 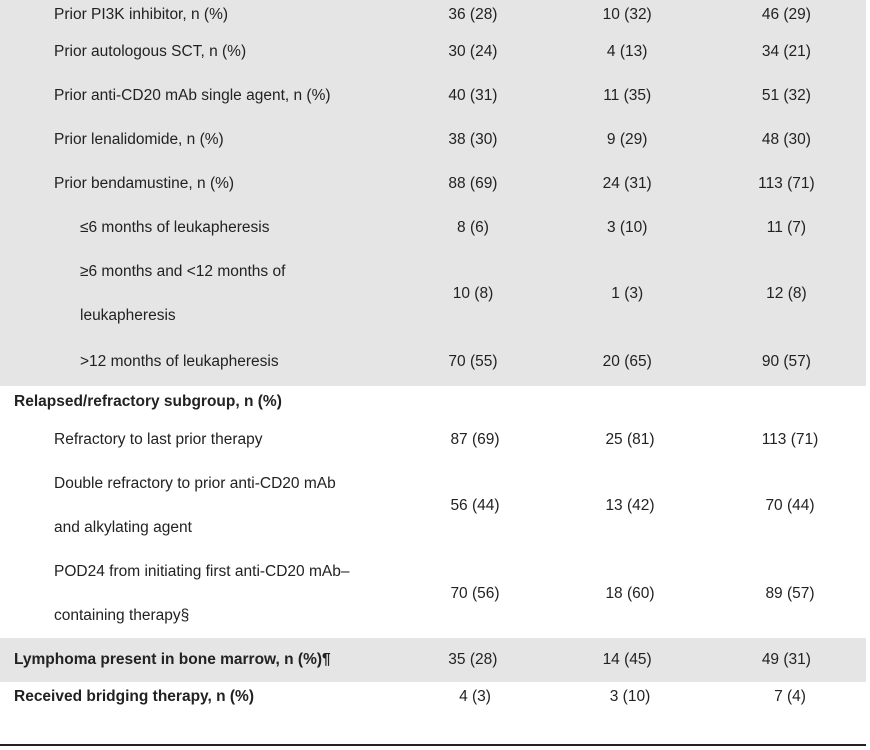 I want to click on cell-col3: 7 (4), so click(x=790, y=696).